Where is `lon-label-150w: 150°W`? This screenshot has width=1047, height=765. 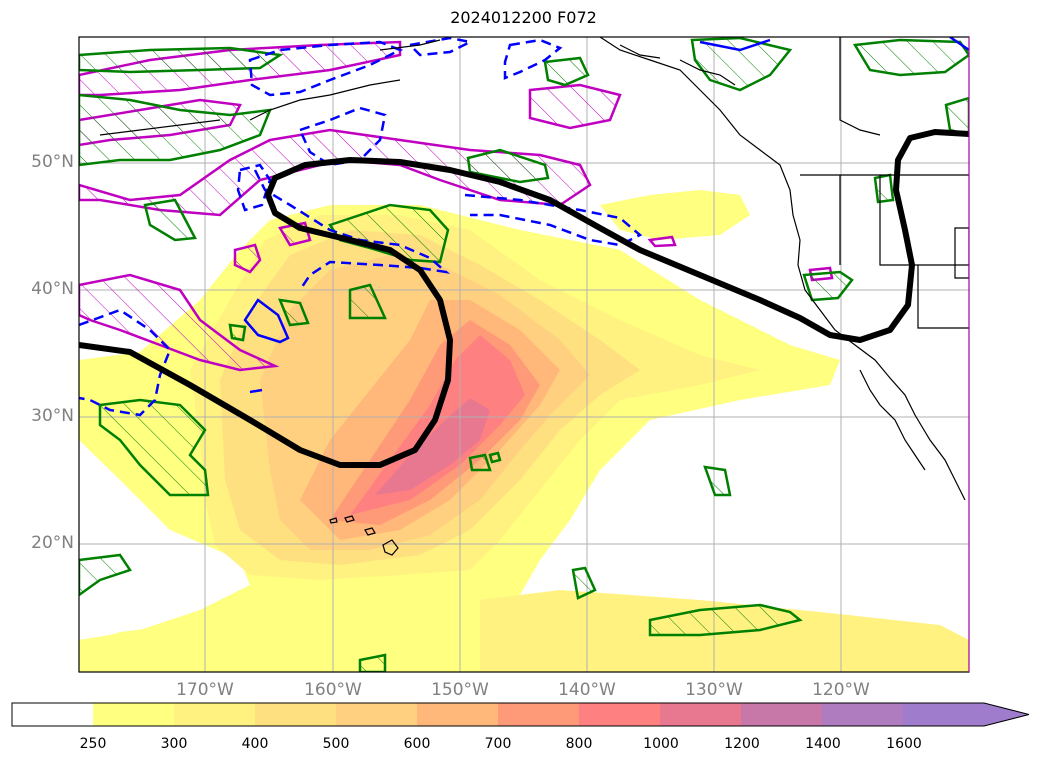 lon-label-150w: 150°W is located at coordinates (460, 690).